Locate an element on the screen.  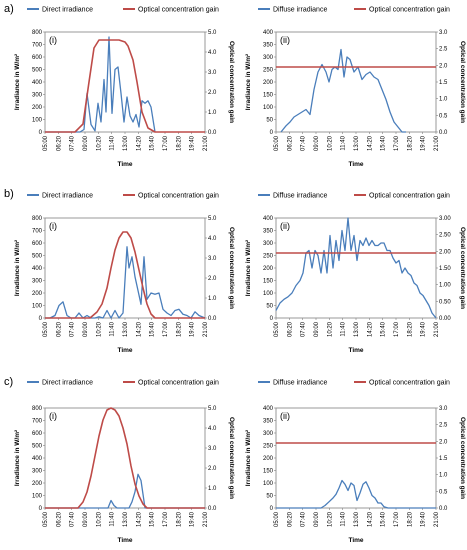
panel-label: (i) is located at coordinates (53, 226).